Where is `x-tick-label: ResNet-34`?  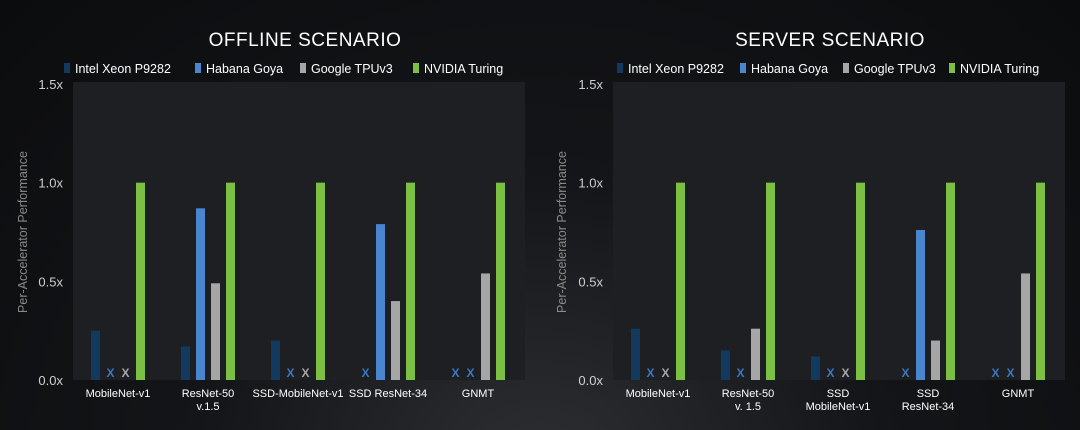 x-tick-label: ResNet-34 is located at coordinates (928, 407).